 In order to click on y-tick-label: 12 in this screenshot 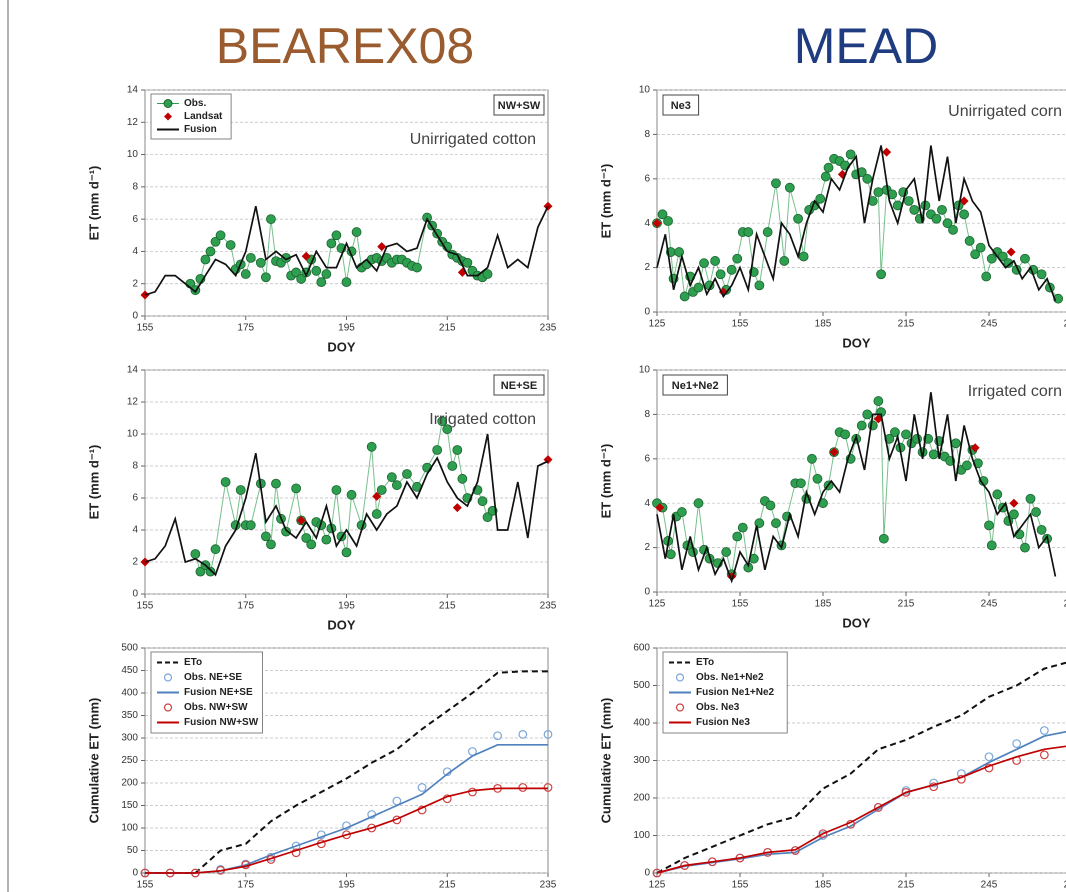, I will do `click(133, 402)`.